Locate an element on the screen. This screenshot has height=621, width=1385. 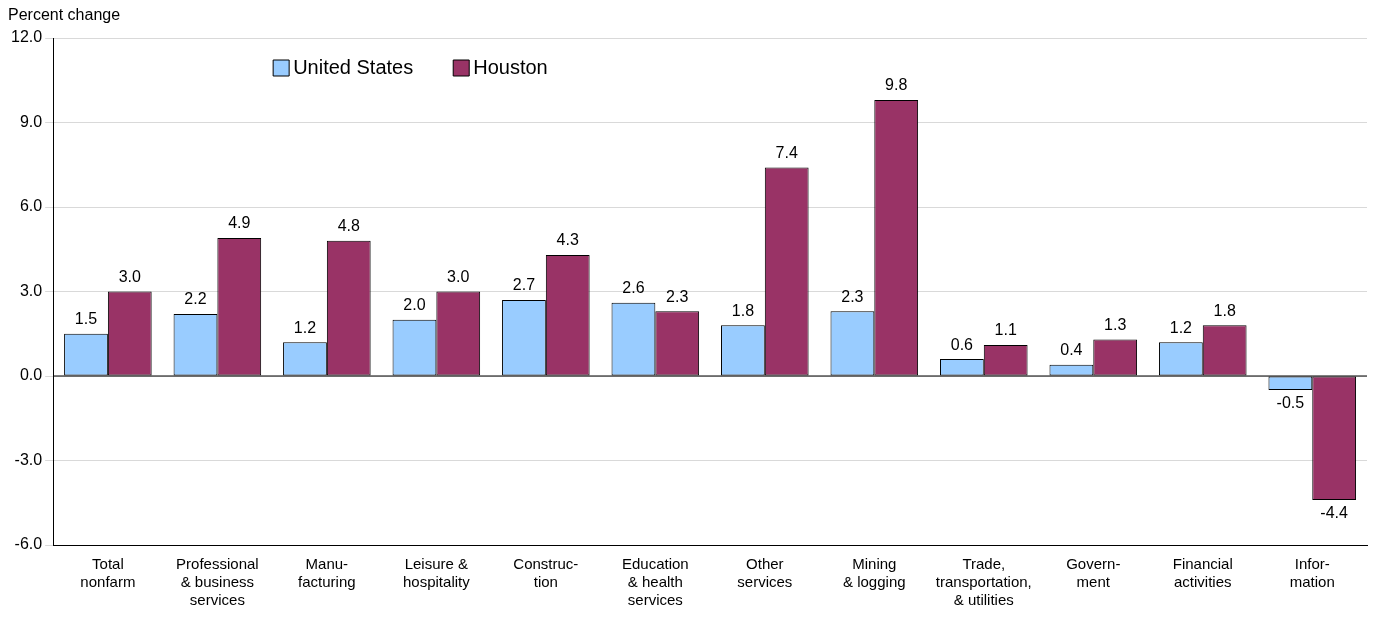
data-label: 9.8 is located at coordinates (896, 85).